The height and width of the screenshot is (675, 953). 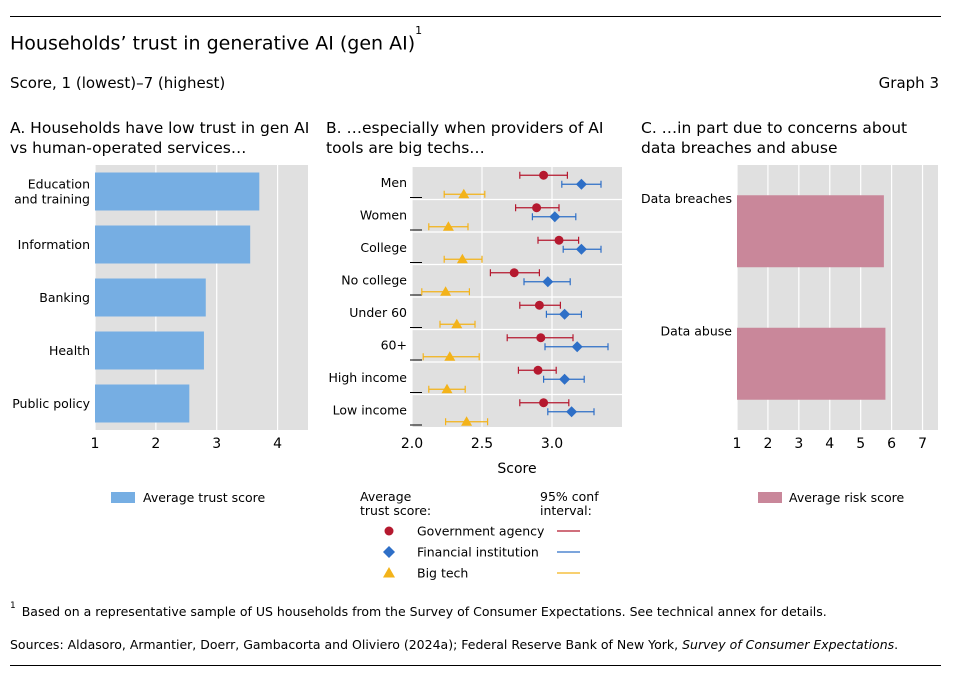 I want to click on panel-b-legend-header: interval:, so click(x=566, y=510).